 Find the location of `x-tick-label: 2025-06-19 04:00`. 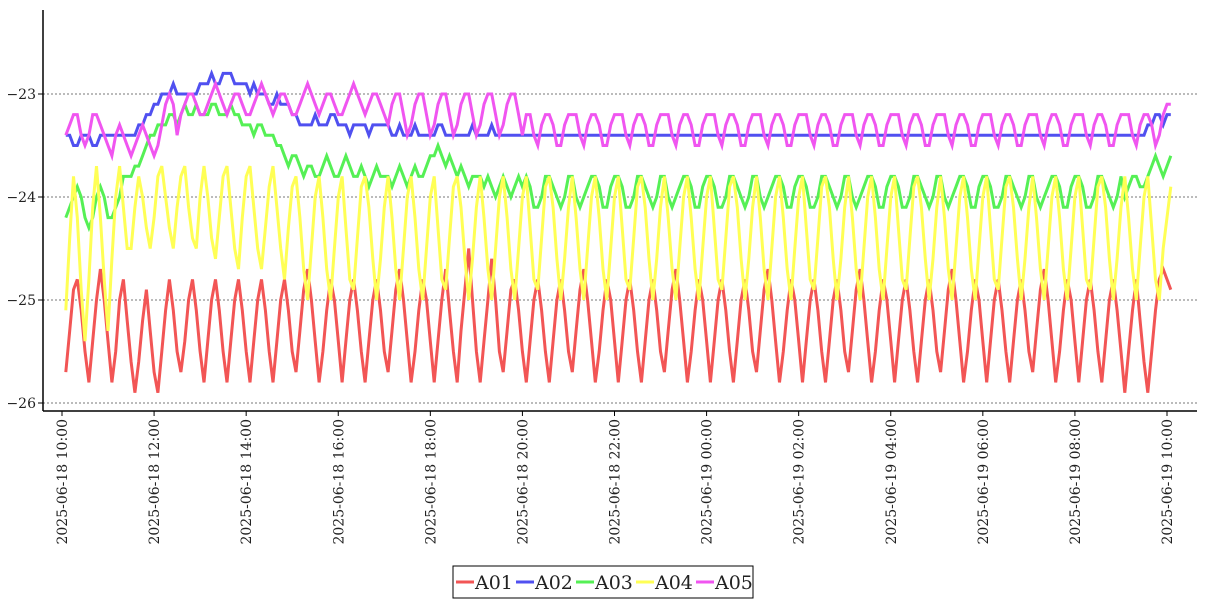

x-tick-label: 2025-06-19 04:00 is located at coordinates (892, 482).